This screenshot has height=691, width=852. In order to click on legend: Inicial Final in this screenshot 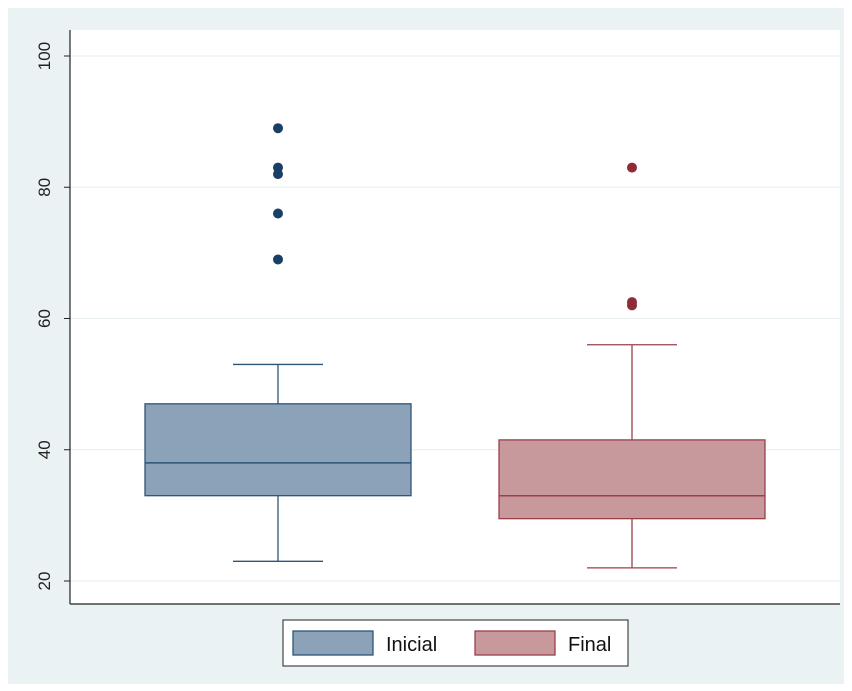, I will do `click(455, 643)`.